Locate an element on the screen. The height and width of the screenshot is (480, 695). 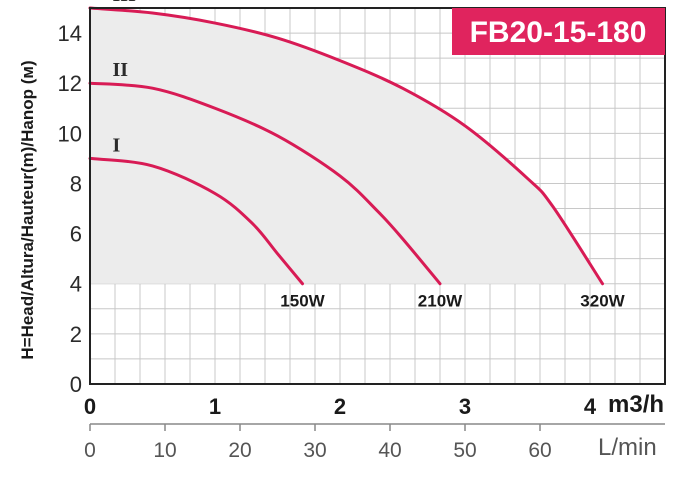
title-badge is located at coordinates (558, 31).